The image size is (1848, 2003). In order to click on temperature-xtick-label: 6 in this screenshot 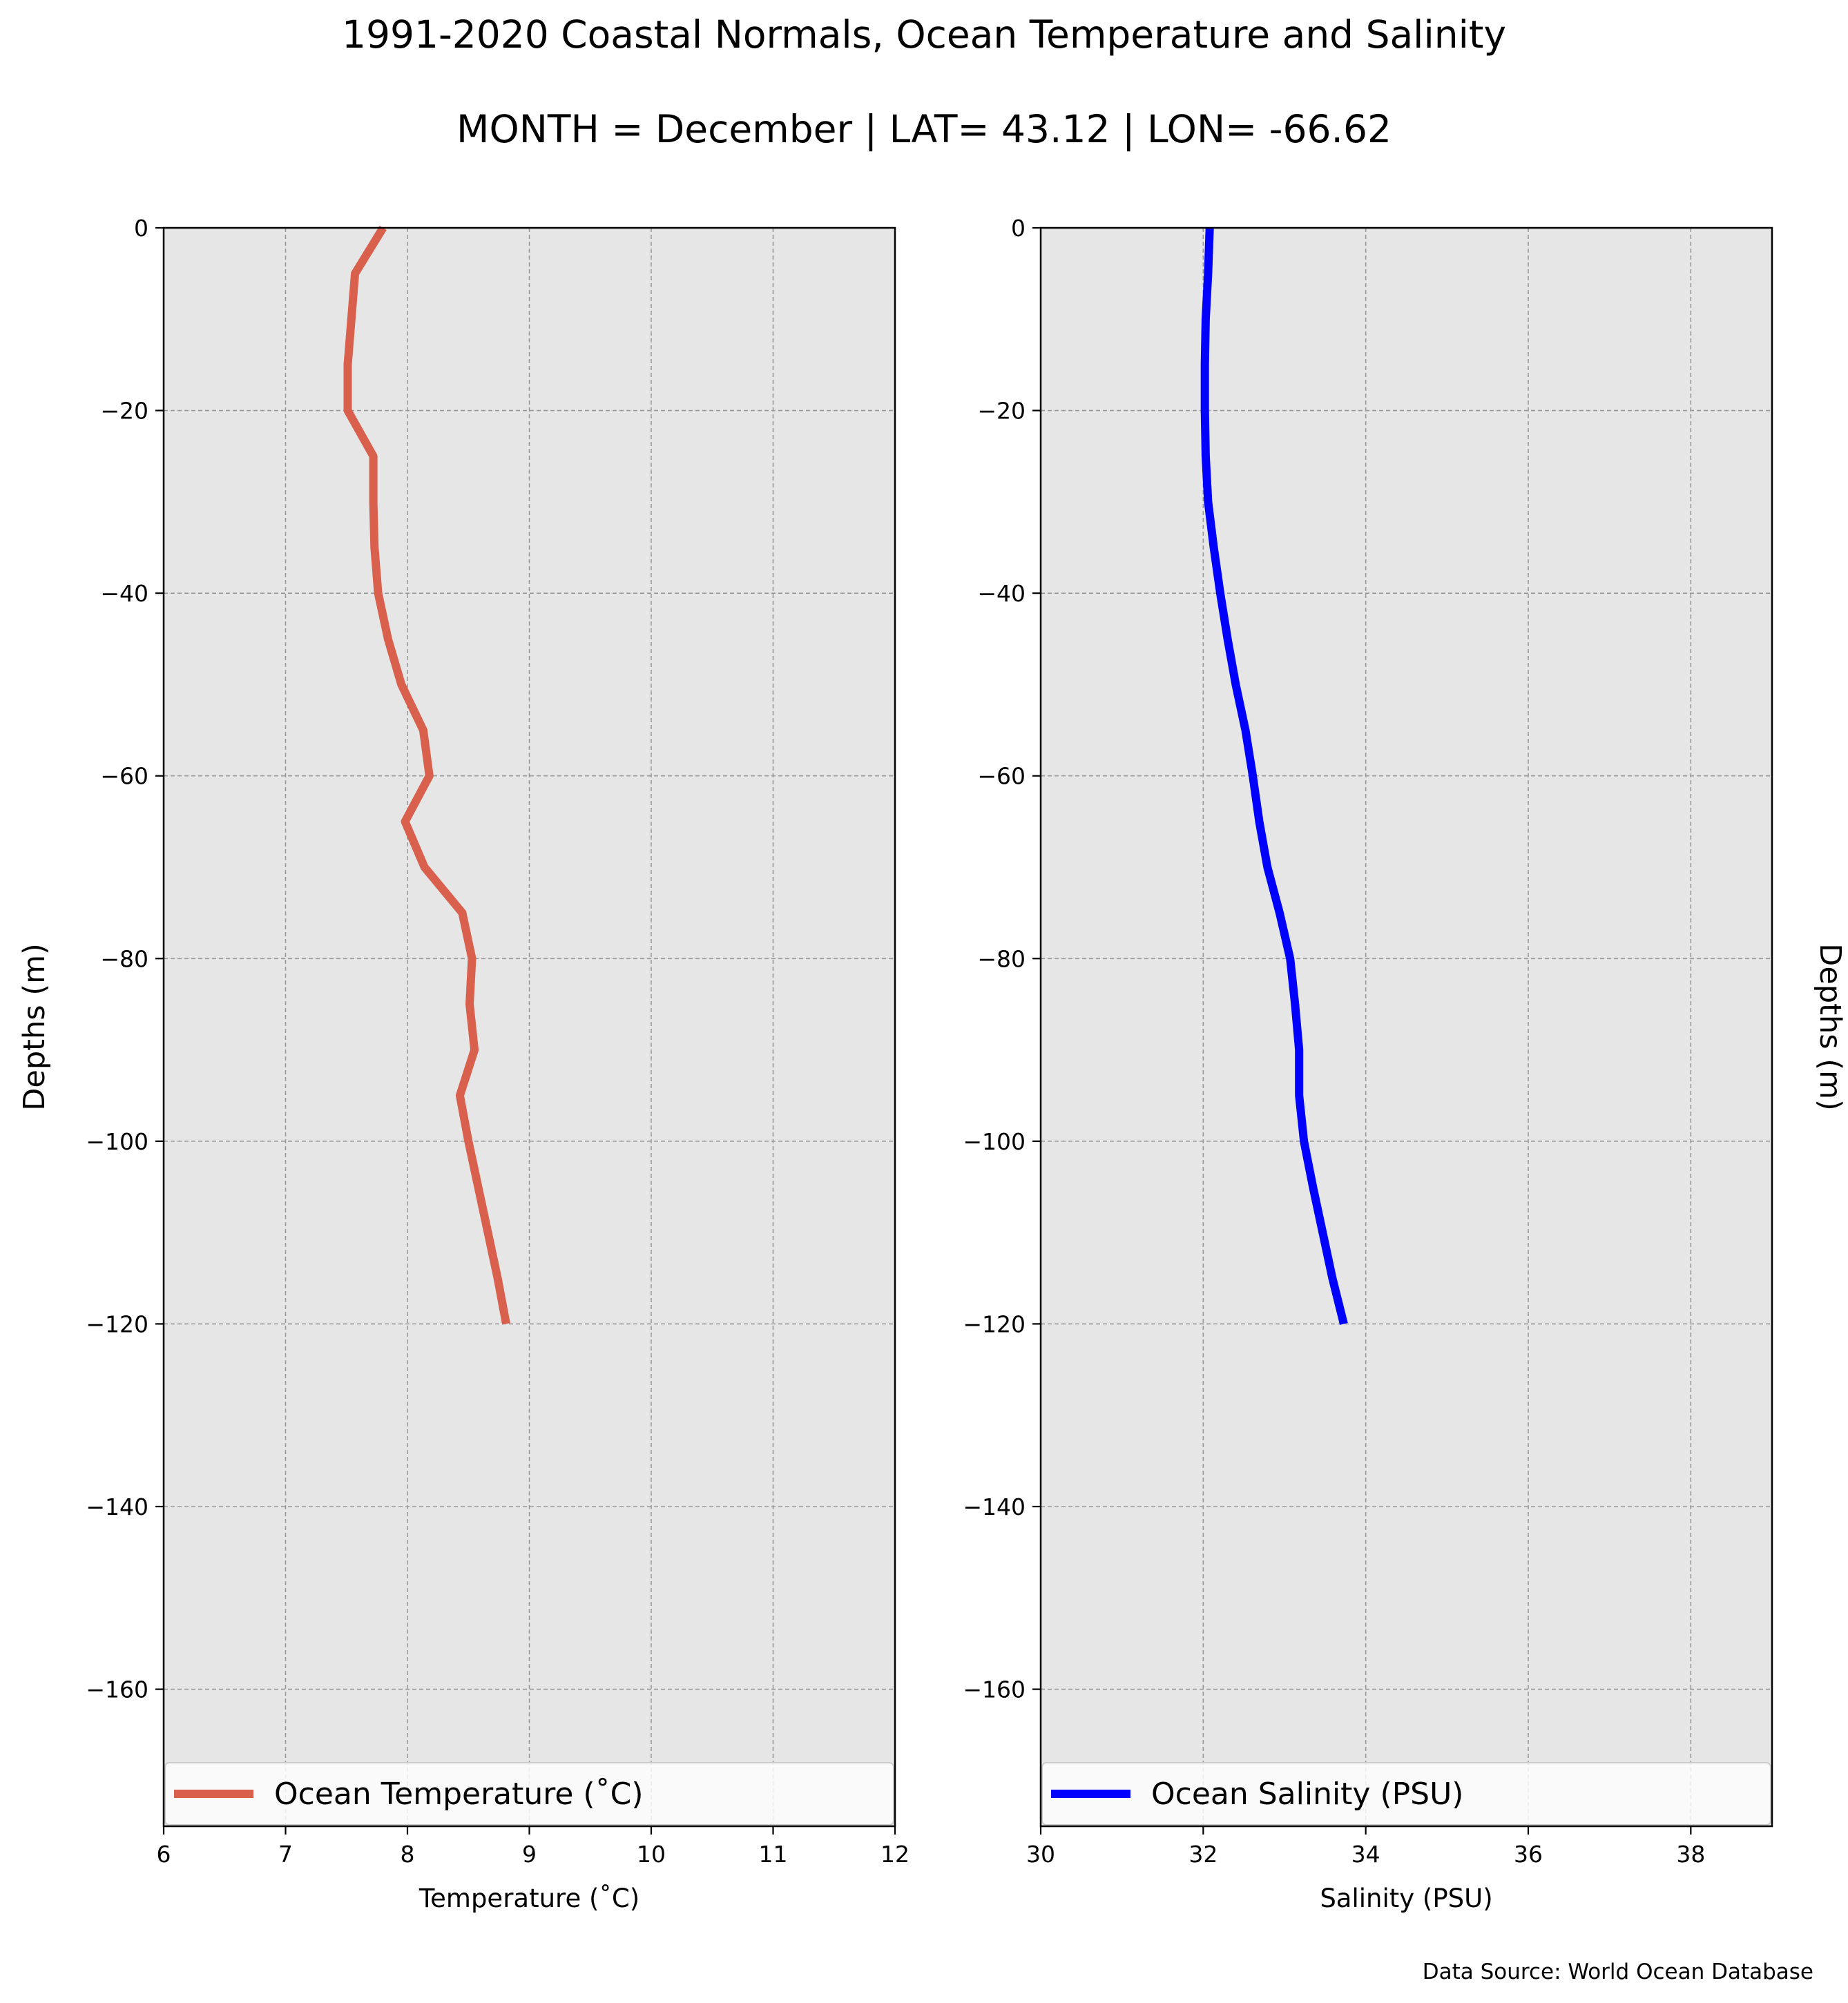, I will do `click(164, 1854)`.